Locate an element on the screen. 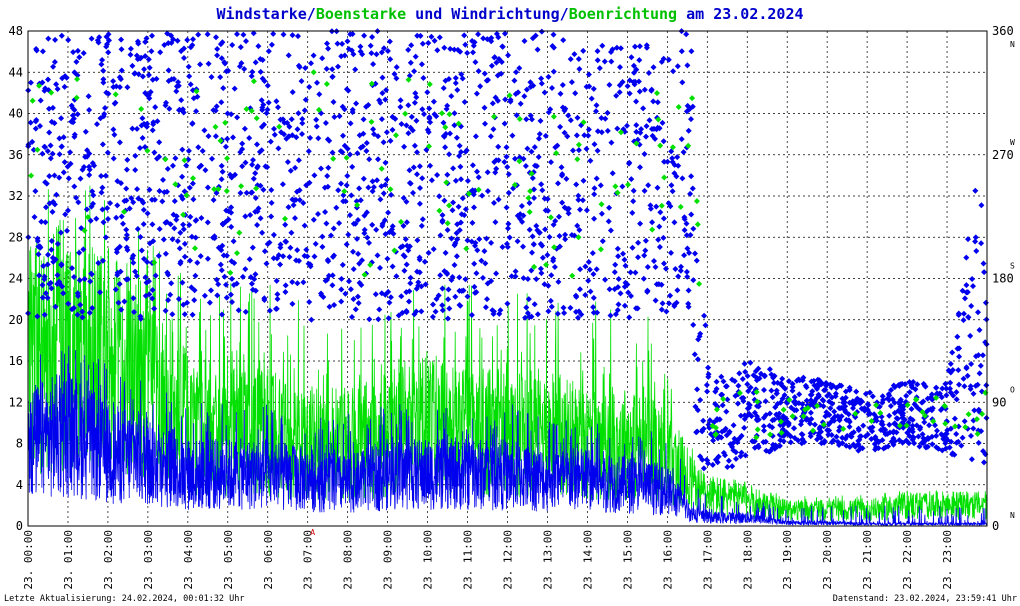 This screenshot has height=606, width=1020. y-left-tick-label: 36 is located at coordinates (16, 155).